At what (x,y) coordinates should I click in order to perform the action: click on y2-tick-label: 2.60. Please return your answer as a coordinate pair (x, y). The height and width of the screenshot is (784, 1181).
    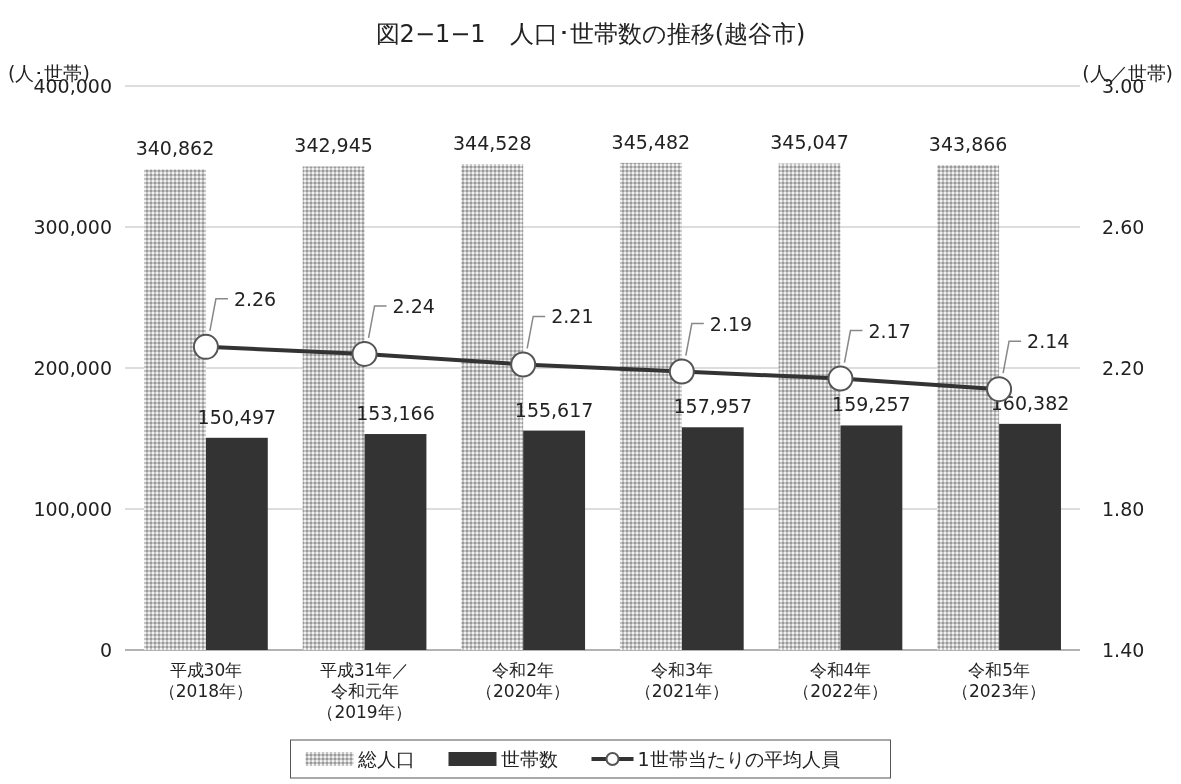
    Looking at the image, I should click on (1123, 227).